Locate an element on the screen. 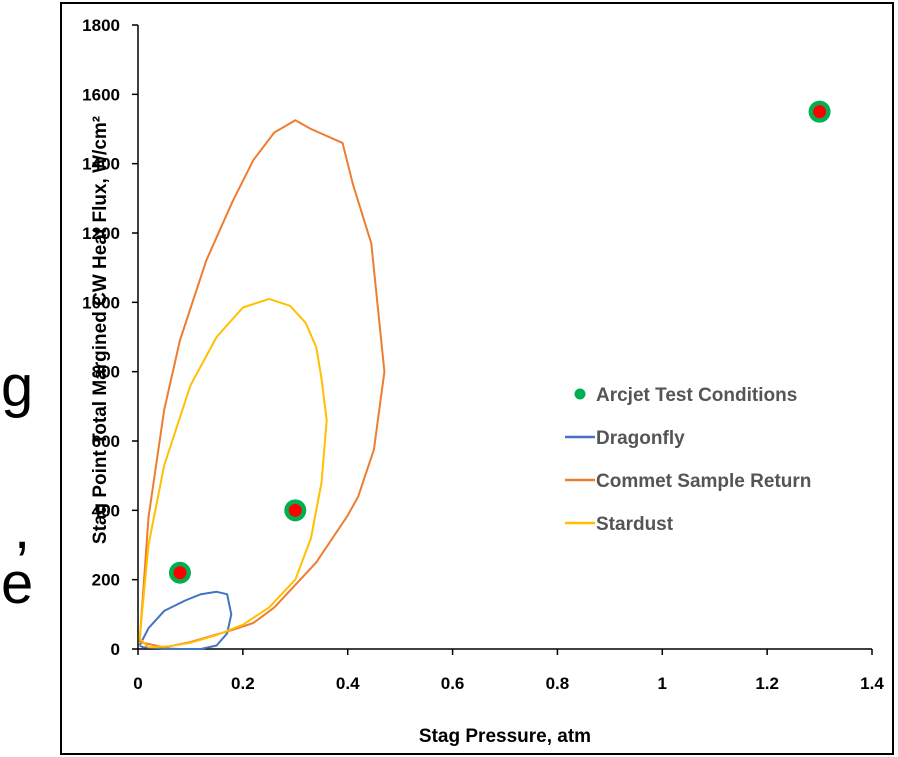  legend-dragonfly-label: Dragonfly is located at coordinates (640, 438).